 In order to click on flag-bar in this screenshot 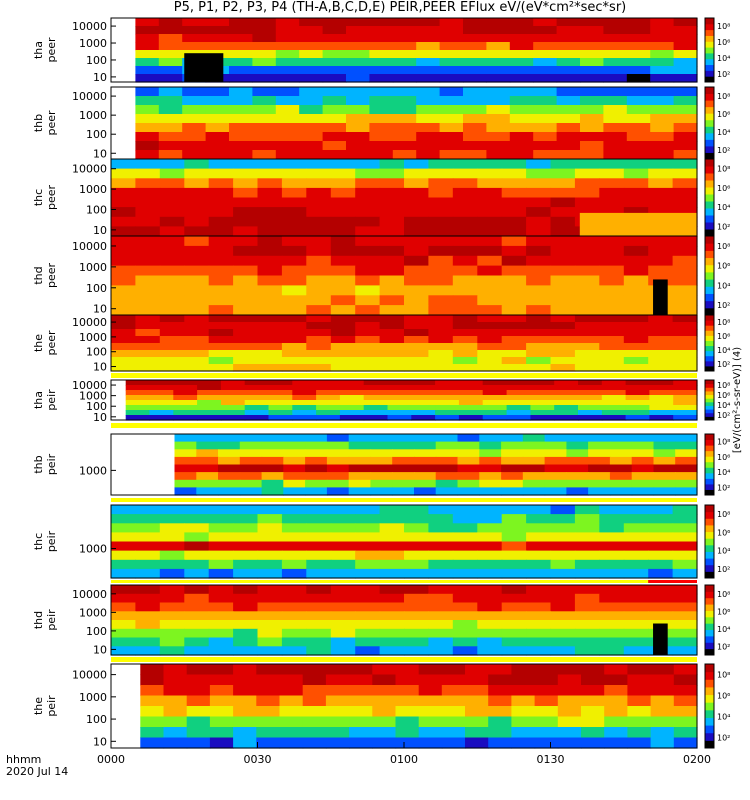, I will do `click(404, 425)`.